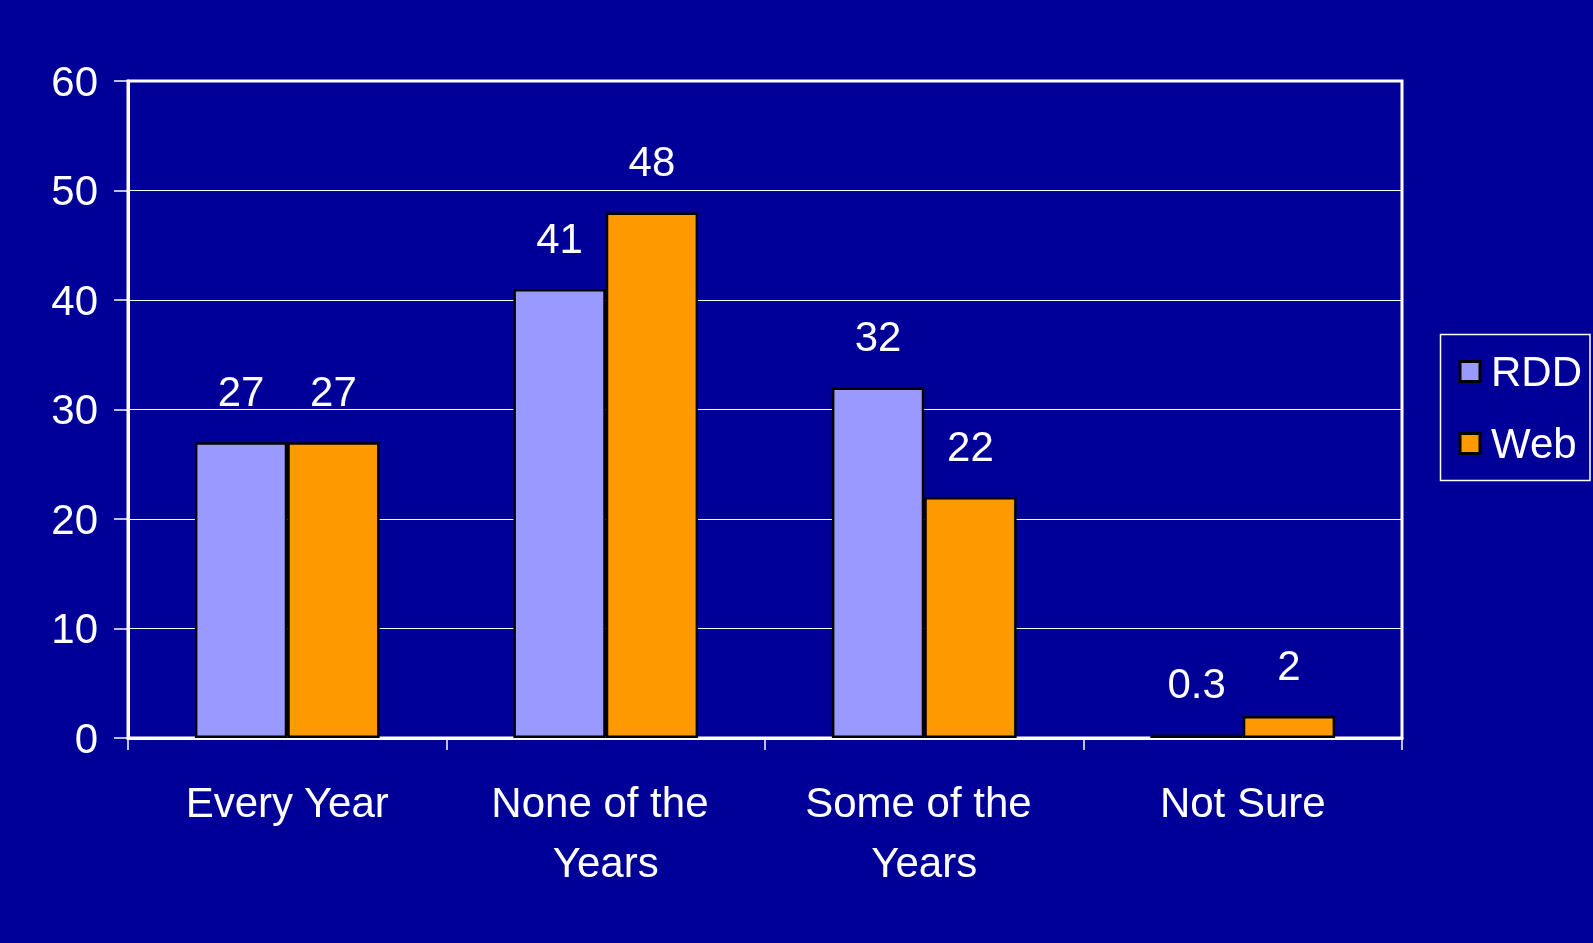 Image resolution: width=1593 pixels, height=943 pixels. What do you see at coordinates (970, 446) in the screenshot?
I see `data-label: 22` at bounding box center [970, 446].